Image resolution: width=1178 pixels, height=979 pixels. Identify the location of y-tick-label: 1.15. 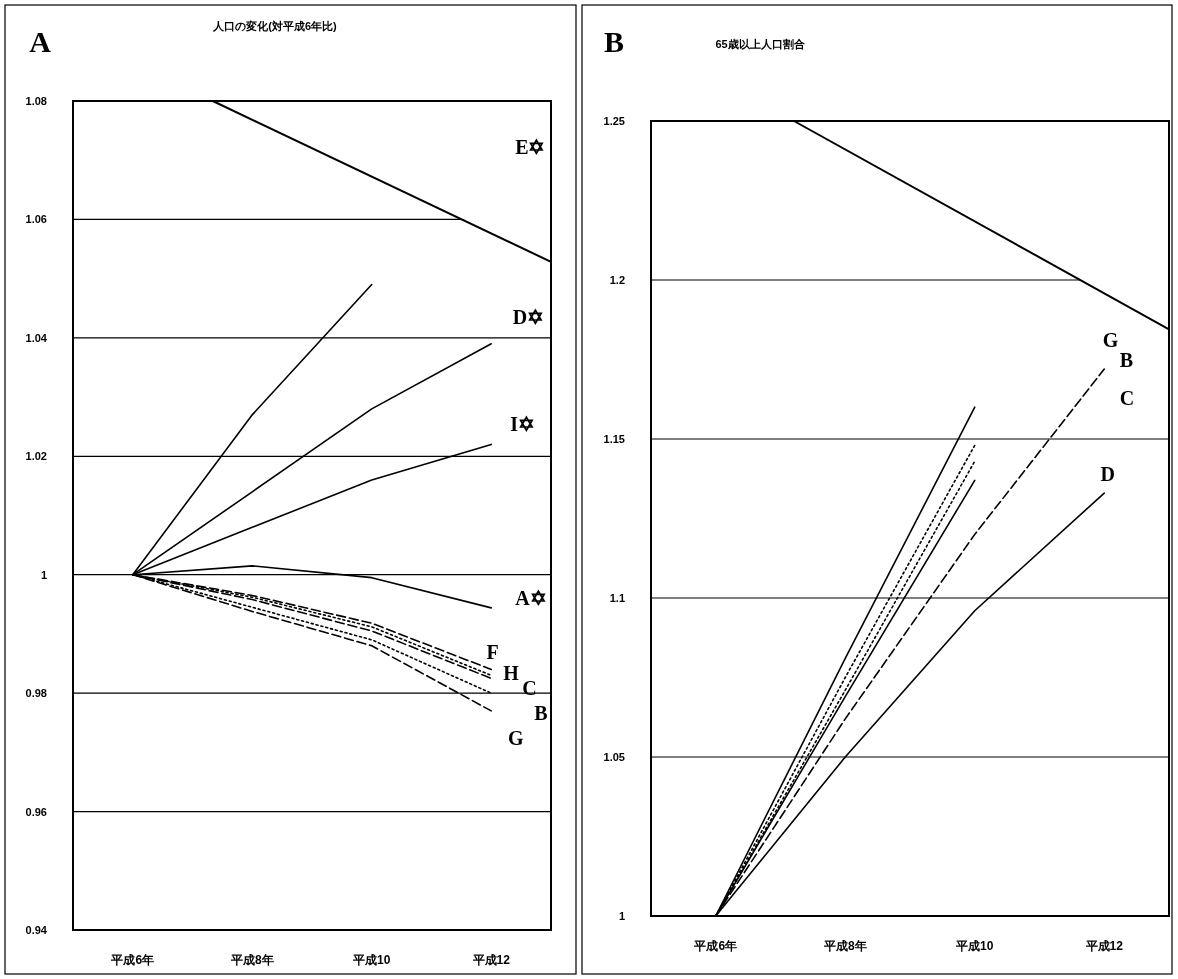
(614, 439).